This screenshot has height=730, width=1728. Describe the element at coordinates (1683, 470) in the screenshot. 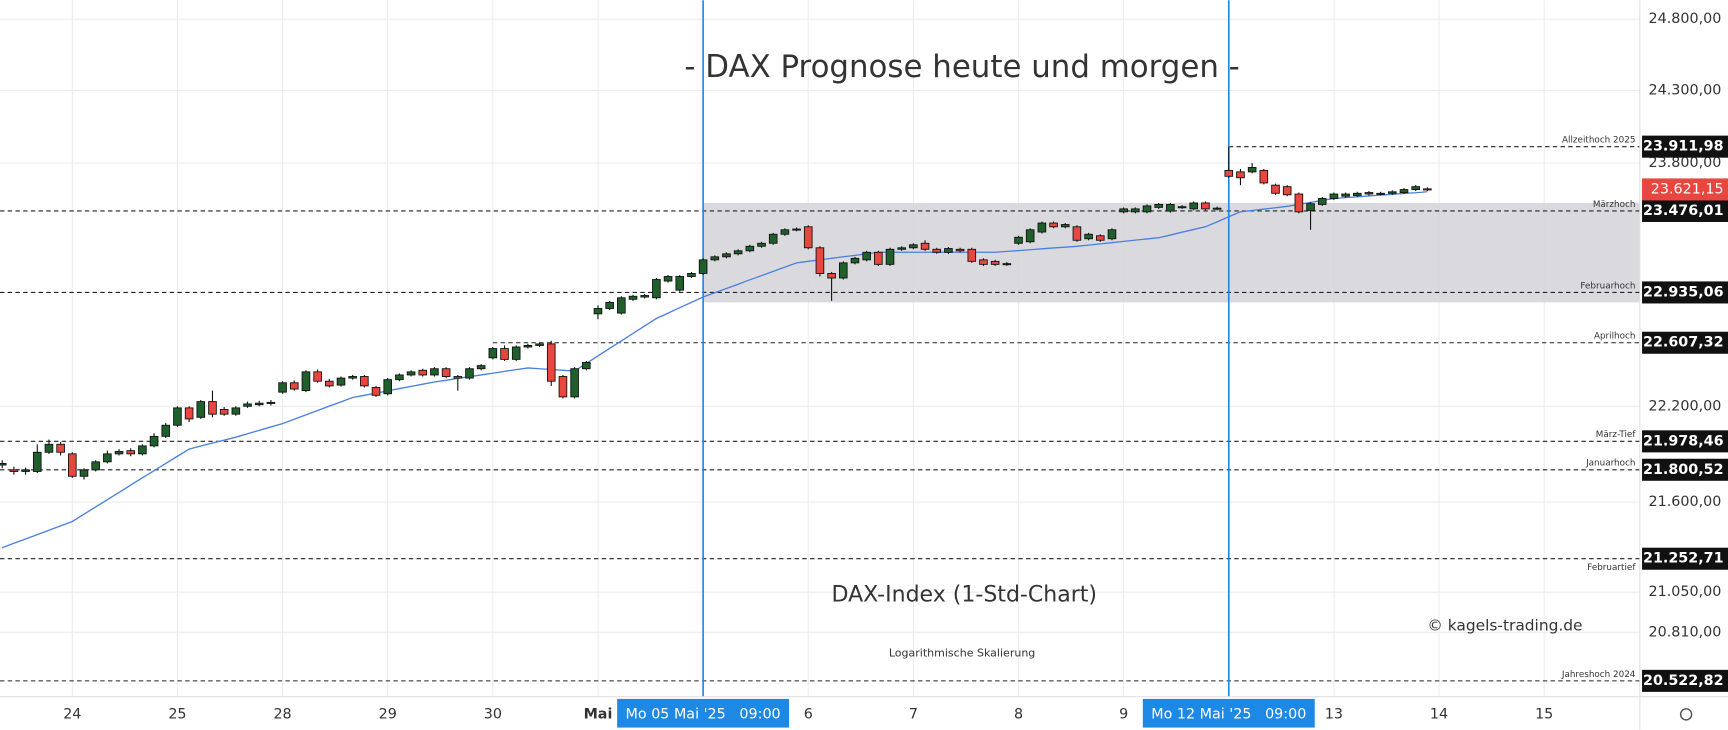

I see `price-tag-label: 21.800,52` at that location.